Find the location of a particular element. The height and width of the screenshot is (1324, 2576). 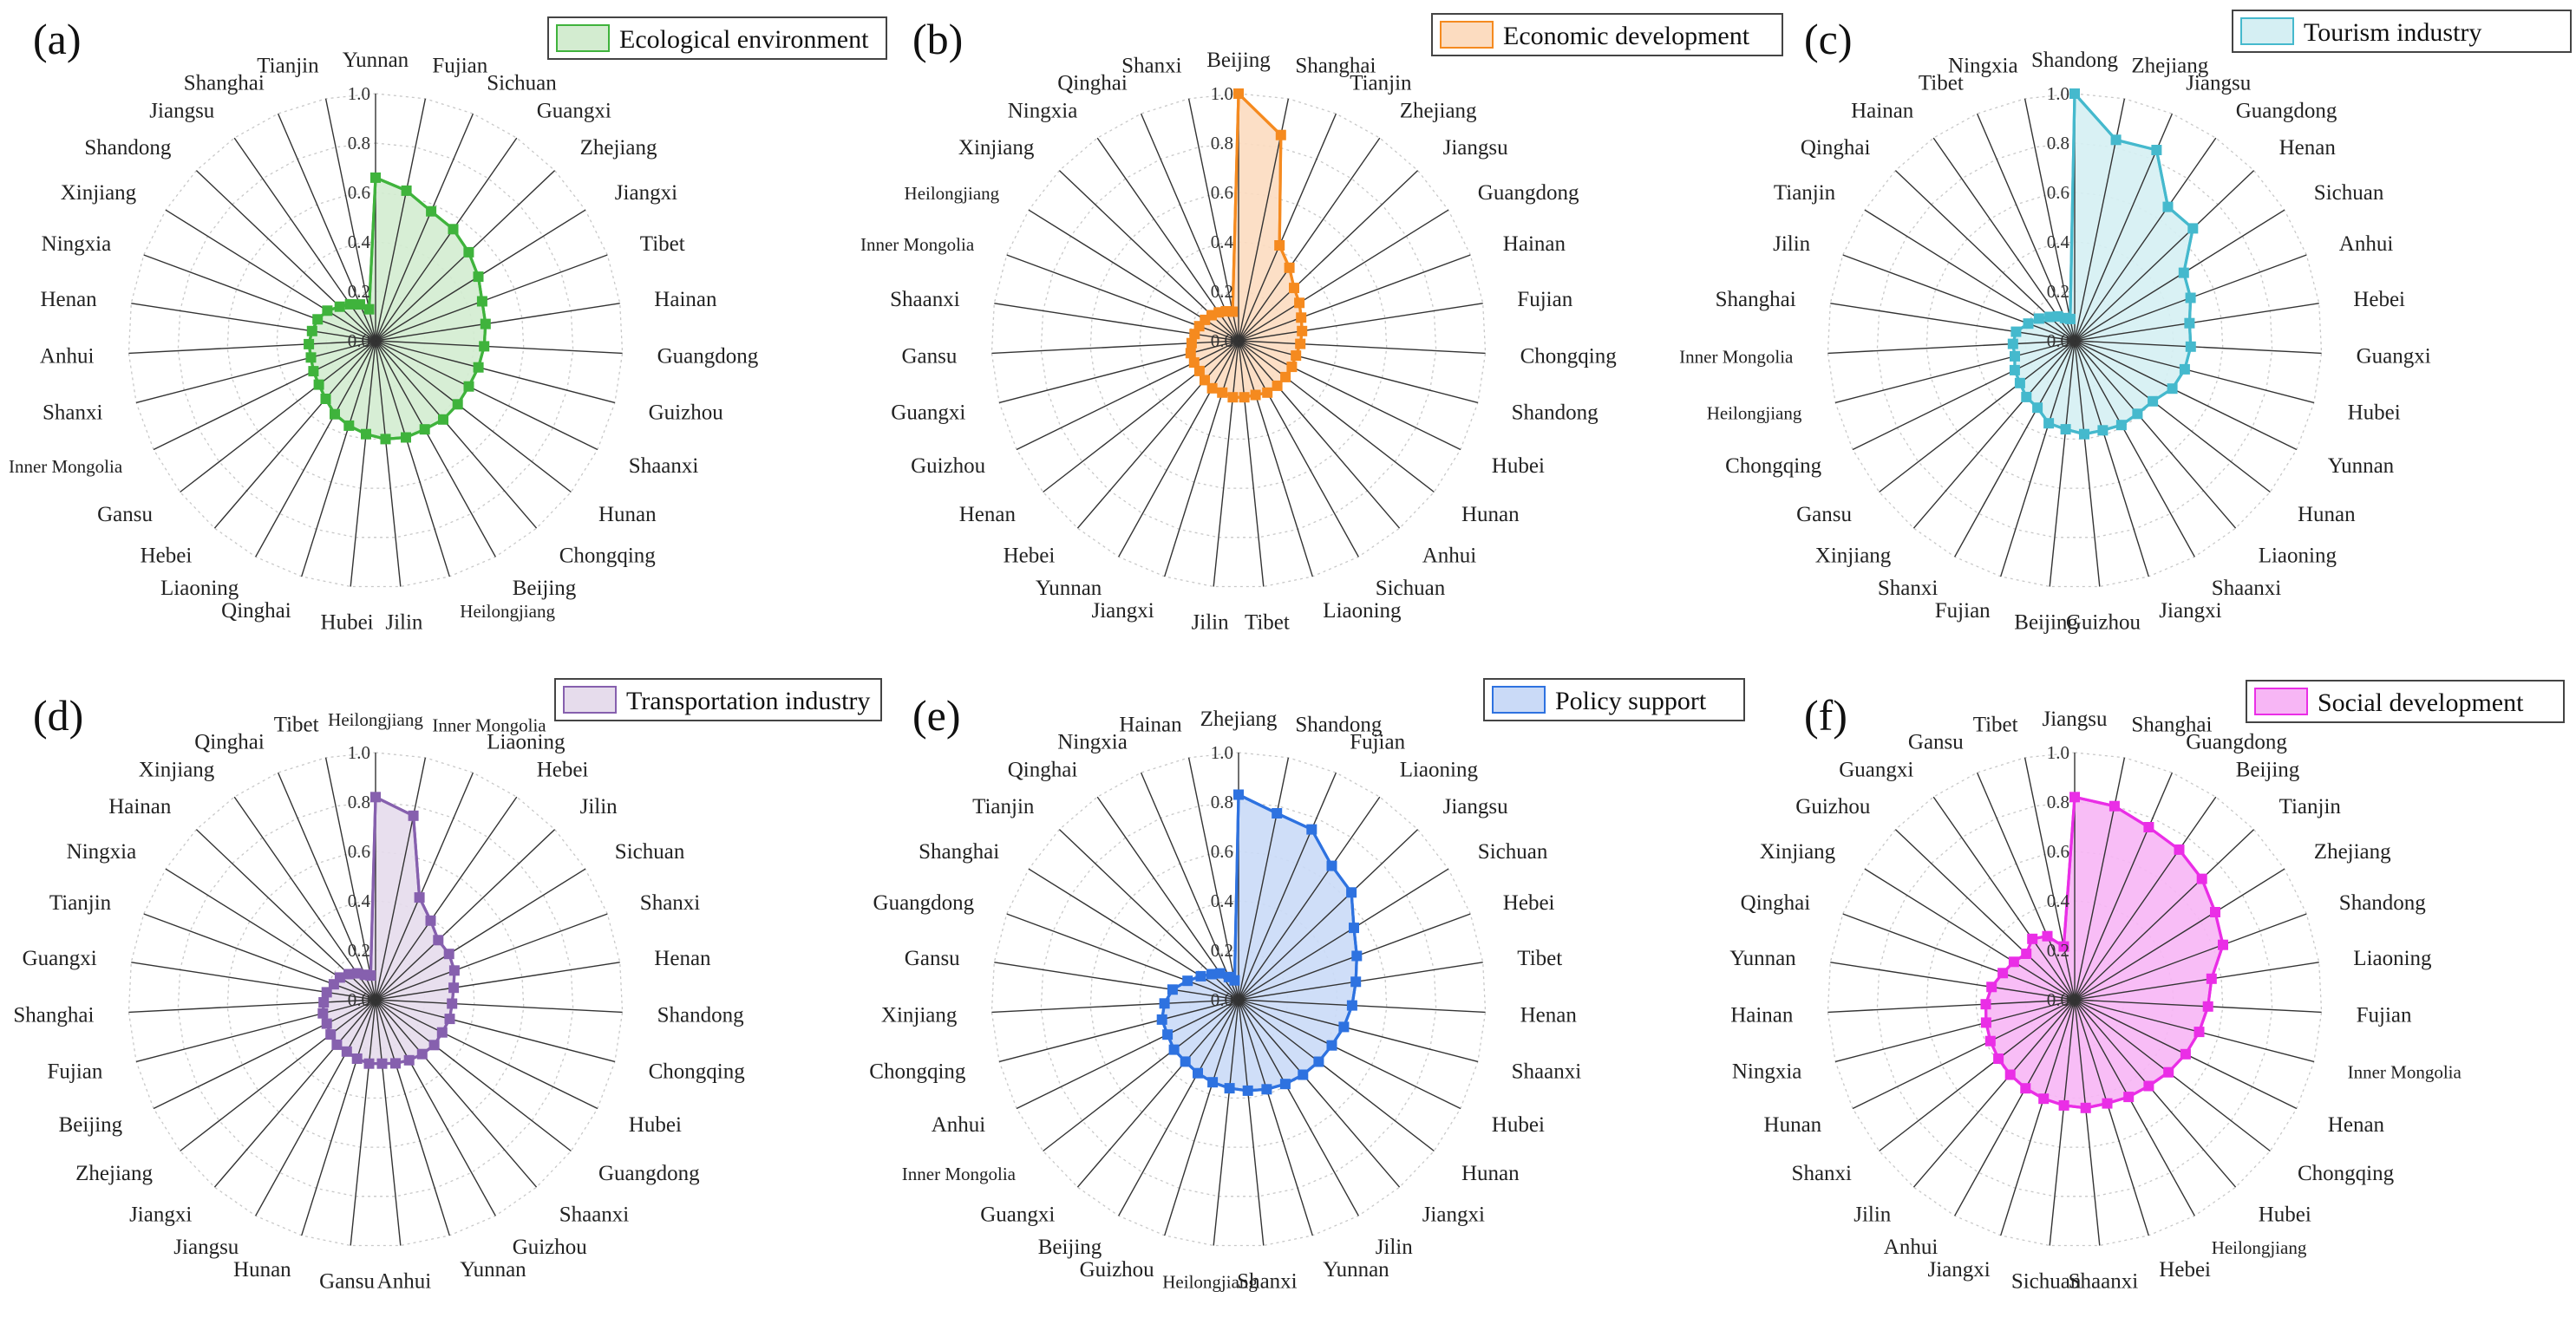

data-point-guizhou is located at coordinates (2084, 434).